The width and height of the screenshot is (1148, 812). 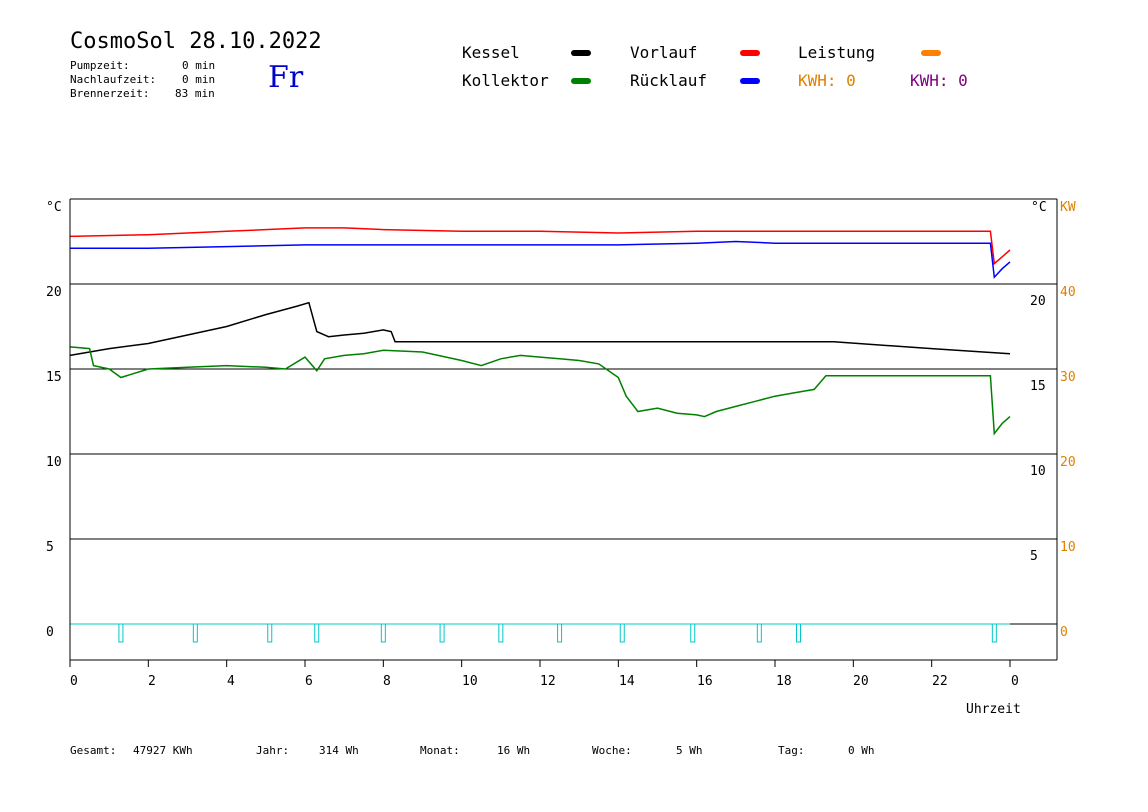 I want to click on tag-label: Tag:, so click(x=791, y=750).